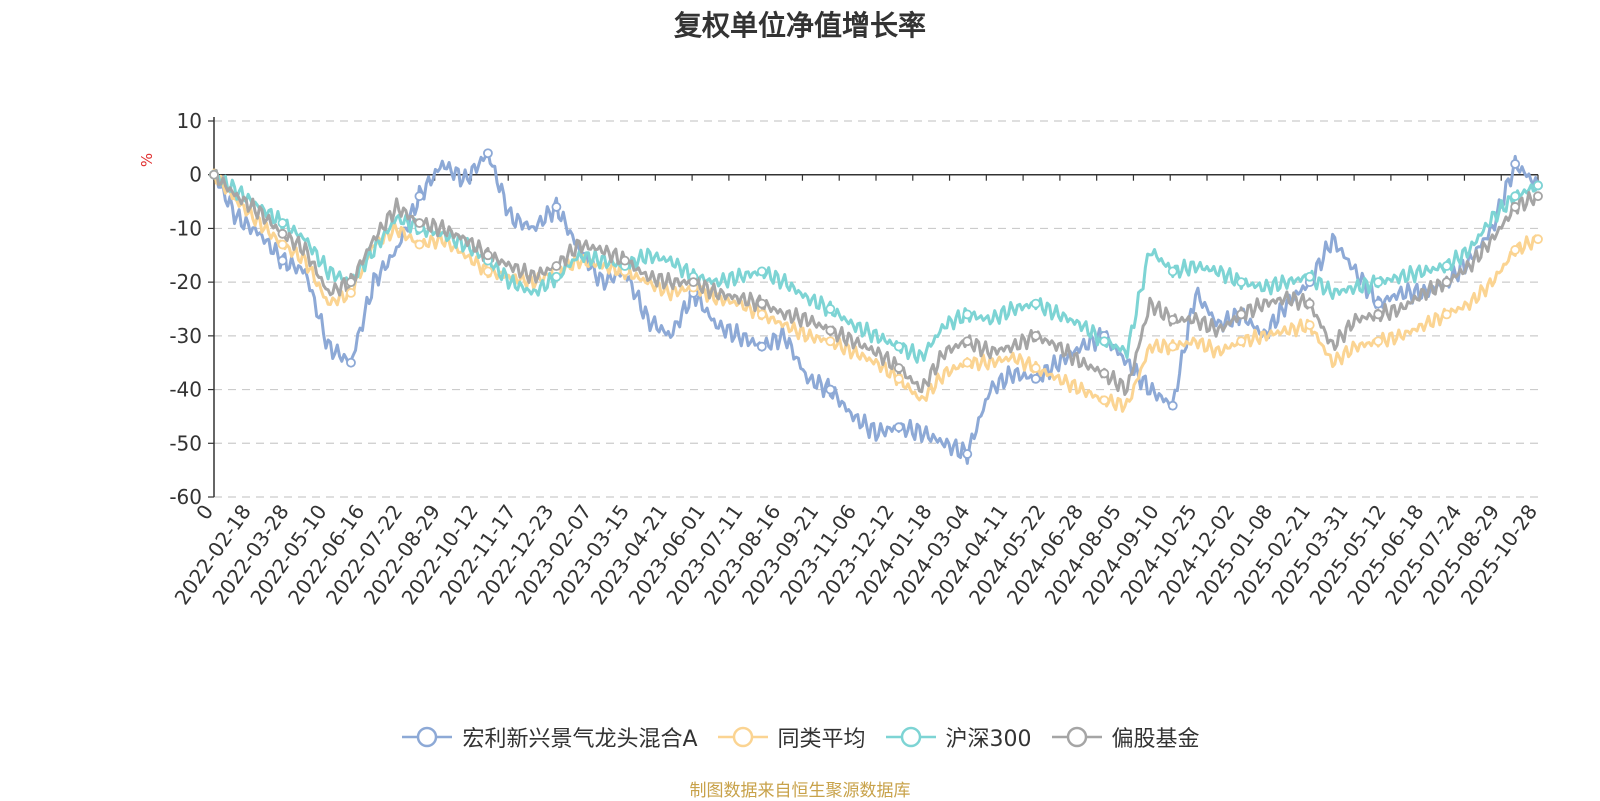 The height and width of the screenshot is (801, 1600). I want to click on chart-legend: 宏利新兴景气龙头混合A 同类平均 沪深300 偏股基金, so click(800, 737).